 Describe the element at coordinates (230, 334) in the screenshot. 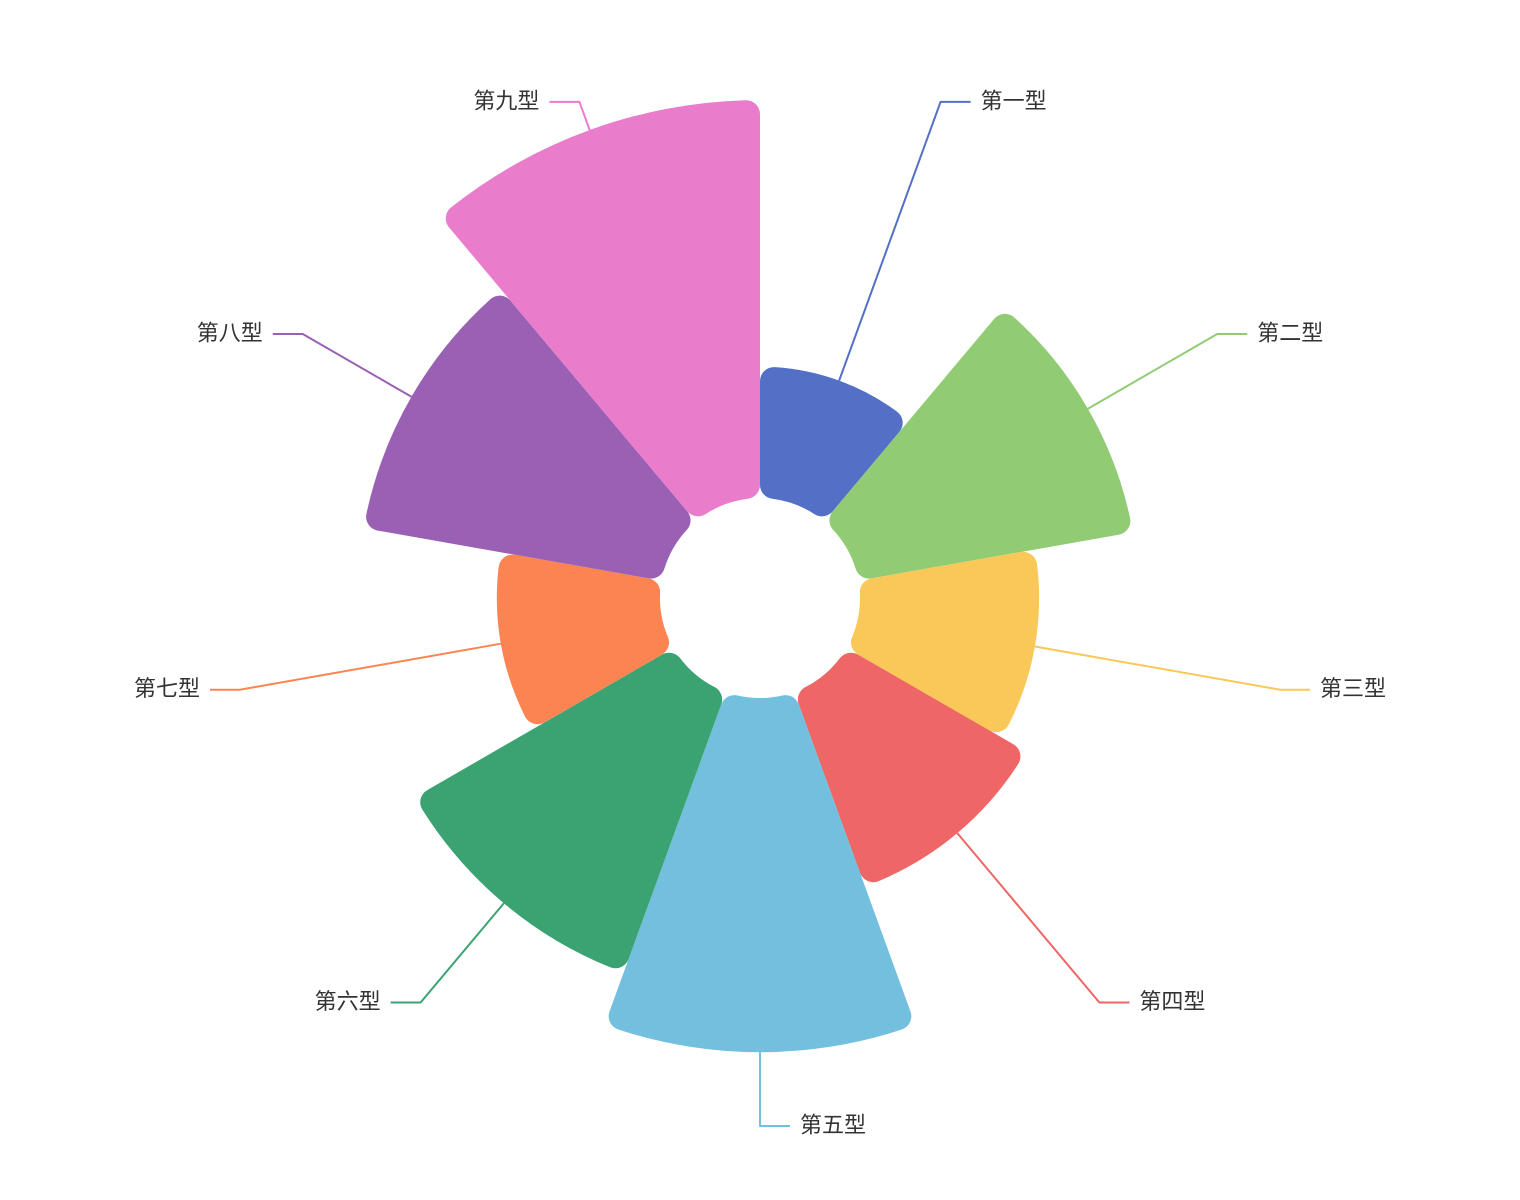

I see `slice-label-8: 第八型` at that location.